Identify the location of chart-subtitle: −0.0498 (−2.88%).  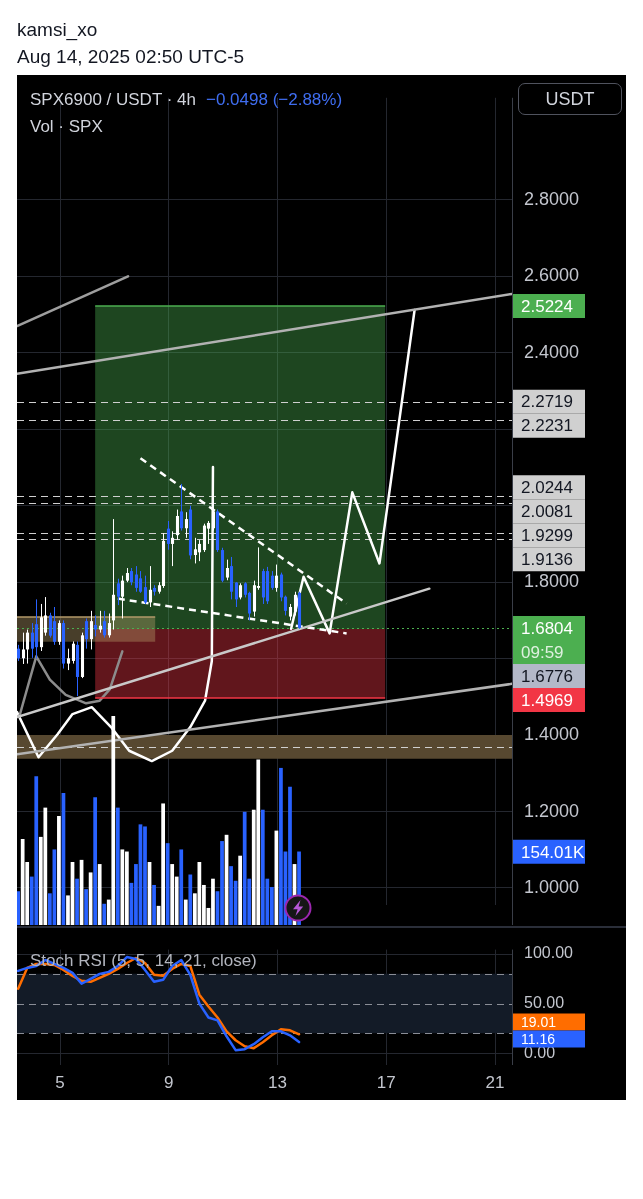
(274, 99).